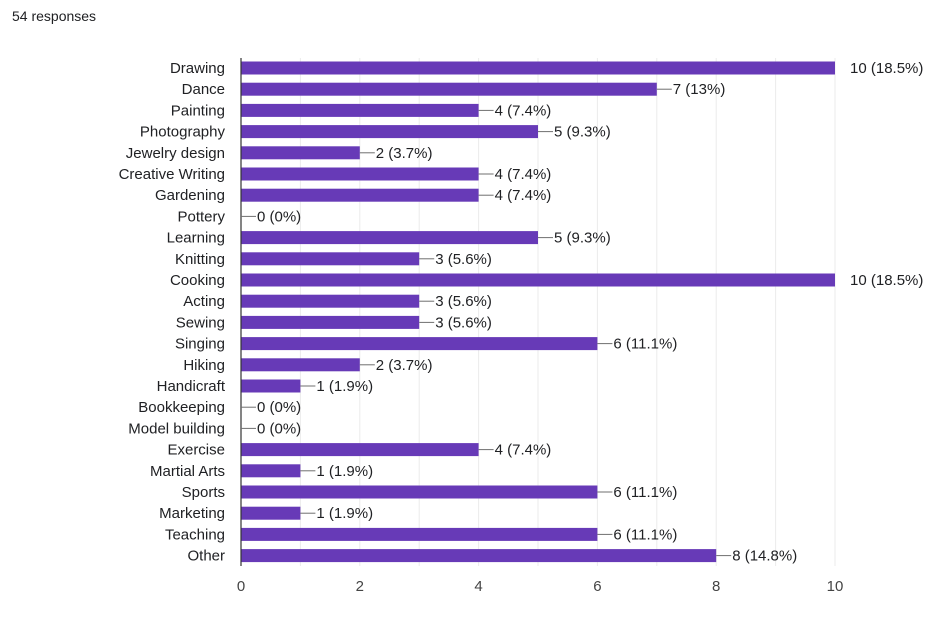 The height and width of the screenshot is (636, 936). I want to click on category-label: Drawing, so click(197, 68).